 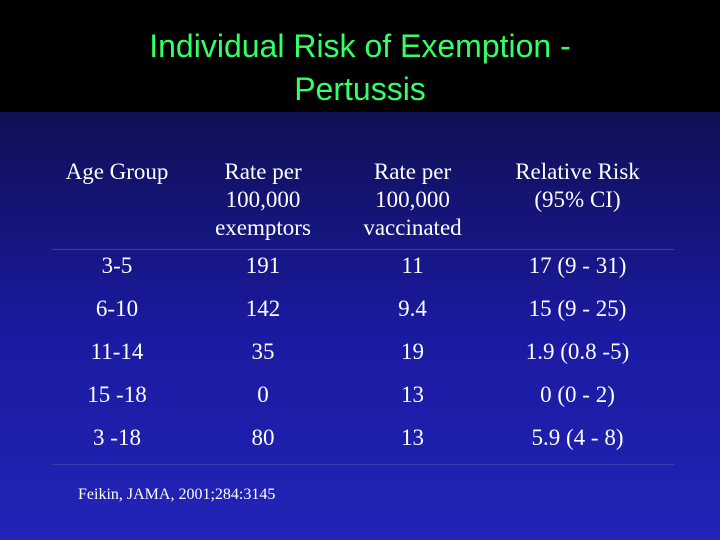 I want to click on header-rate-vaccinated-line-1: Rate per, so click(x=412, y=171).